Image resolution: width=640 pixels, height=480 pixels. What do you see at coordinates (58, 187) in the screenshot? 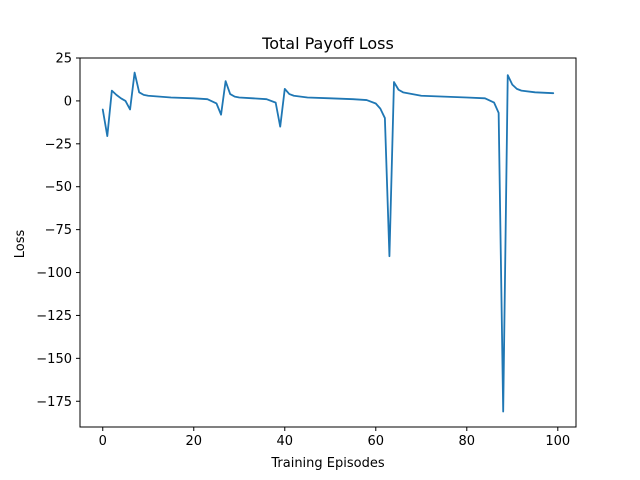
I see `y-tick-label: −50` at bounding box center [58, 187].